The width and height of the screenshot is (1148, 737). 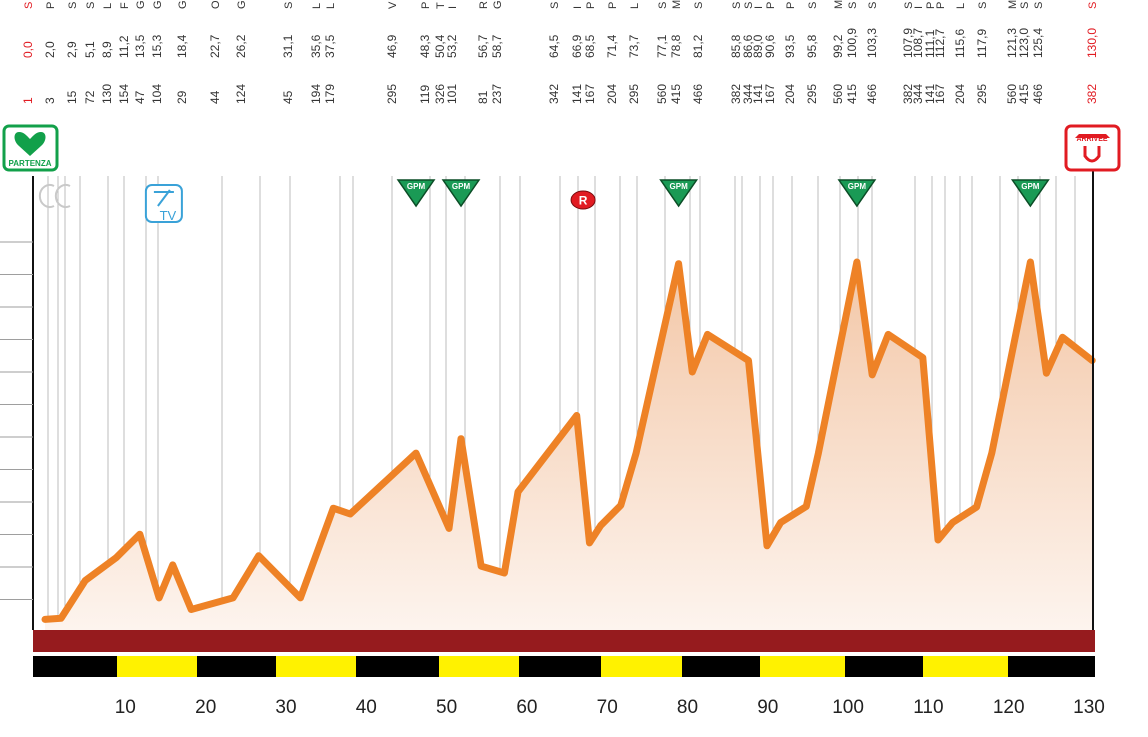 What do you see at coordinates (241, 46) in the screenshot?
I see `header-km: 26,2` at bounding box center [241, 46].